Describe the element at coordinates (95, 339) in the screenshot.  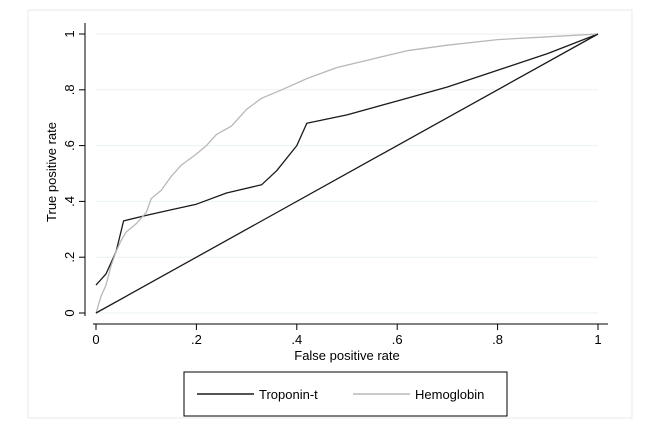
I see `x-tick-label-0: 0` at that location.